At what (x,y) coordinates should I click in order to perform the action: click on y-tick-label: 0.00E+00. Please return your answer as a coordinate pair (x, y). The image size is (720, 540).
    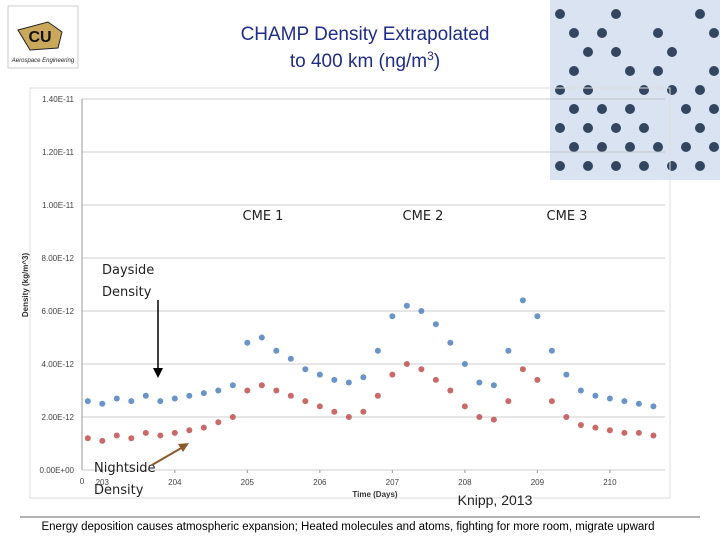
    Looking at the image, I should click on (57, 470).